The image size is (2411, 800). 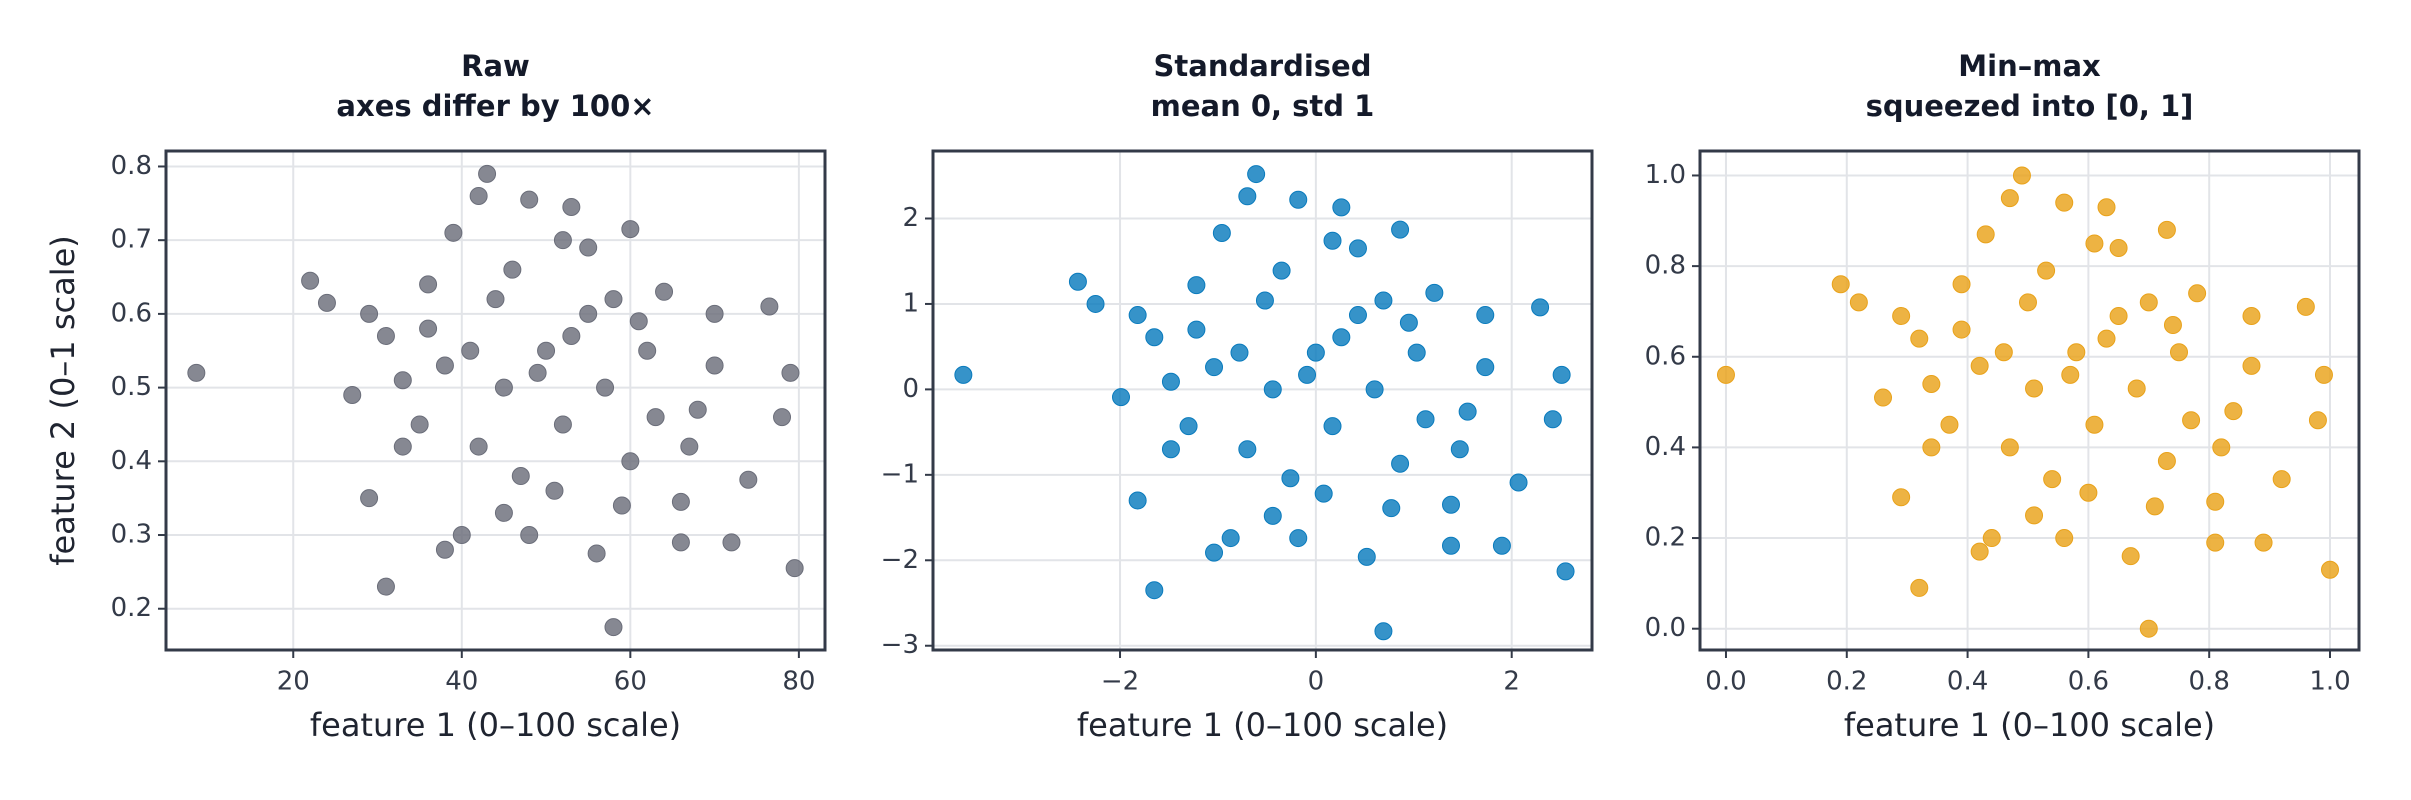 I want to click on y-tick-label: −3, so click(x=900, y=645).